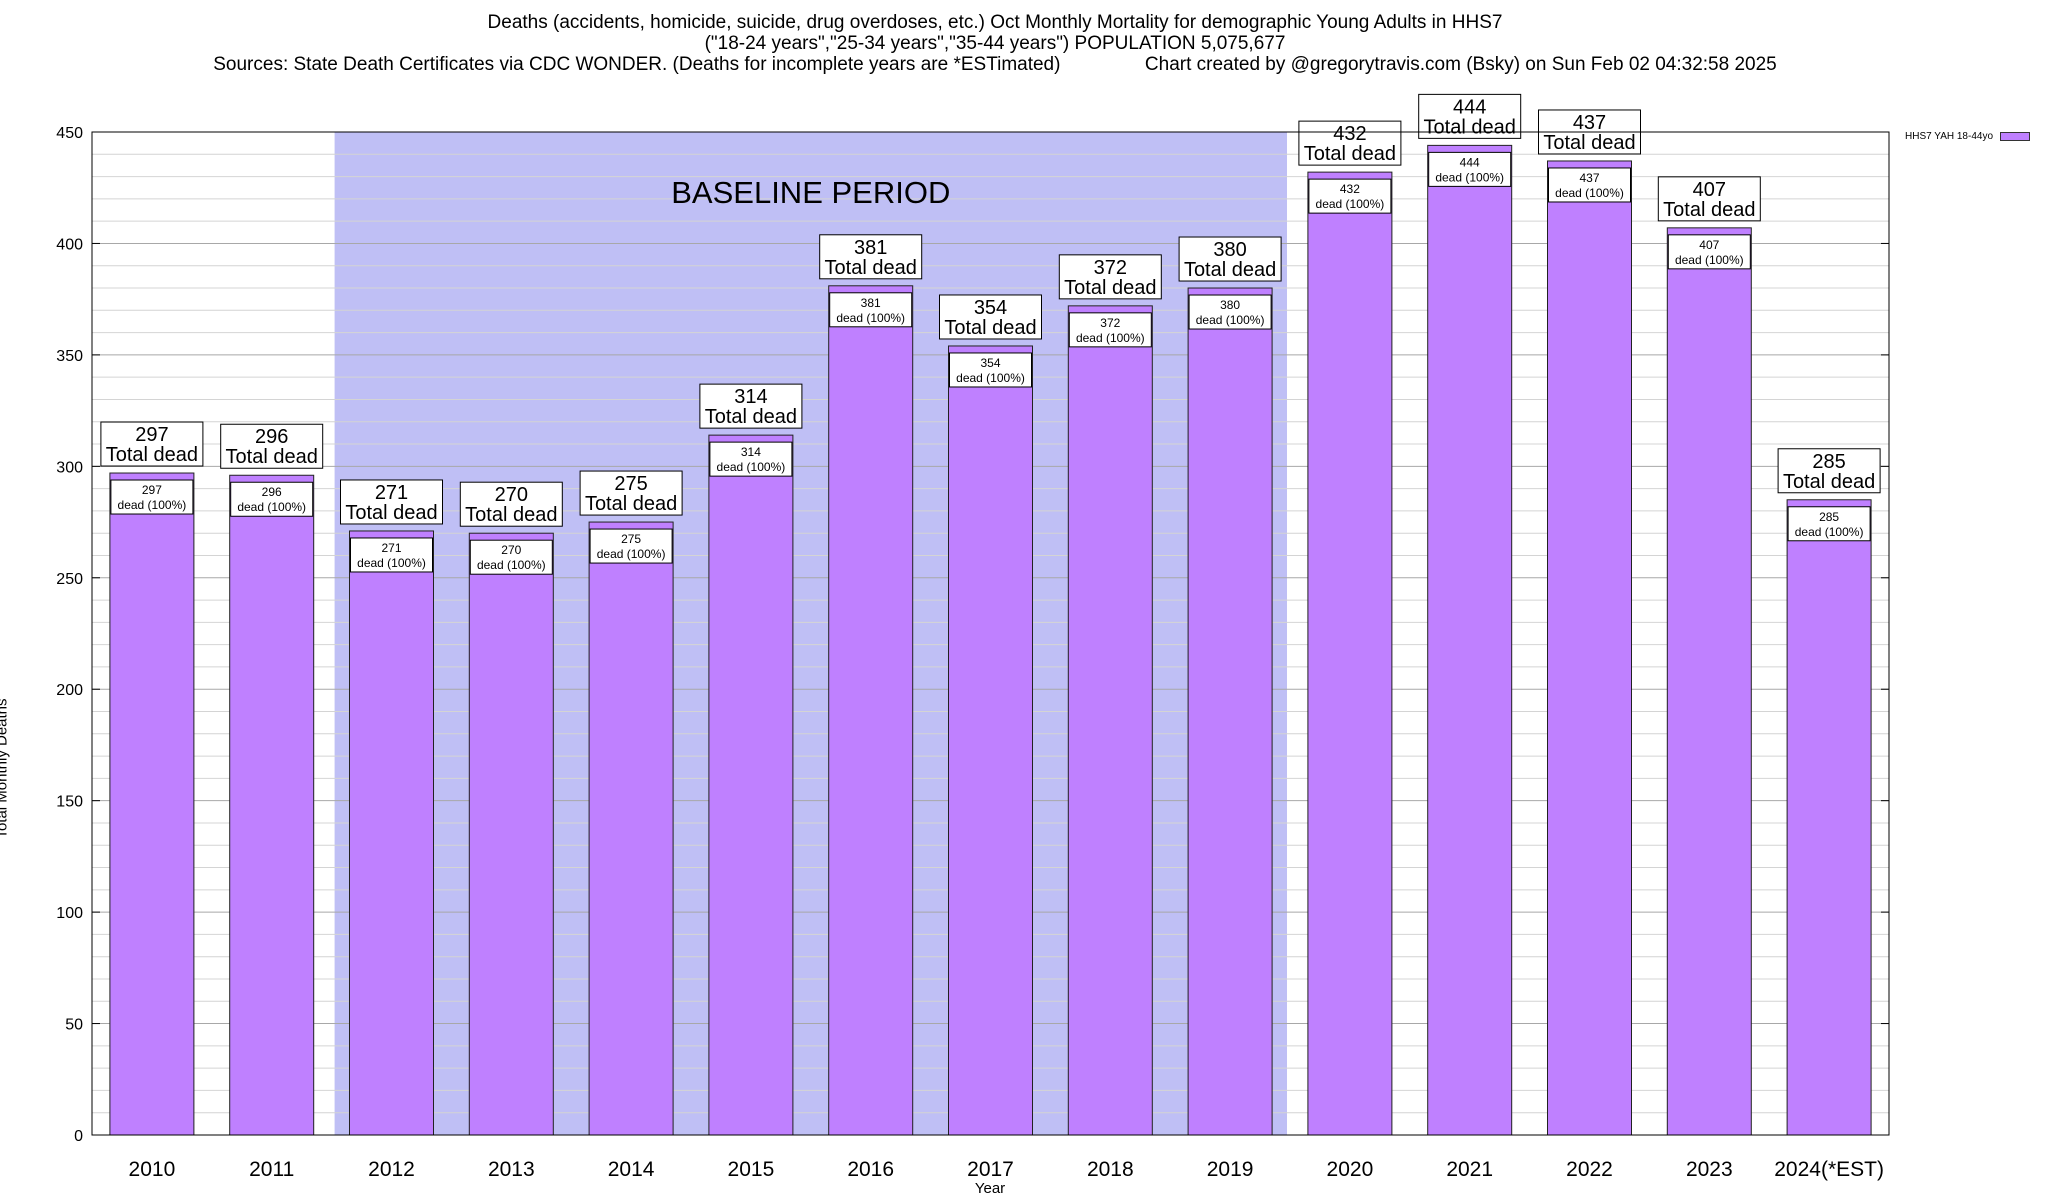  Describe the element at coordinates (1829, 1169) in the screenshot. I see `x-tick-label: 2024(*EST)` at that location.